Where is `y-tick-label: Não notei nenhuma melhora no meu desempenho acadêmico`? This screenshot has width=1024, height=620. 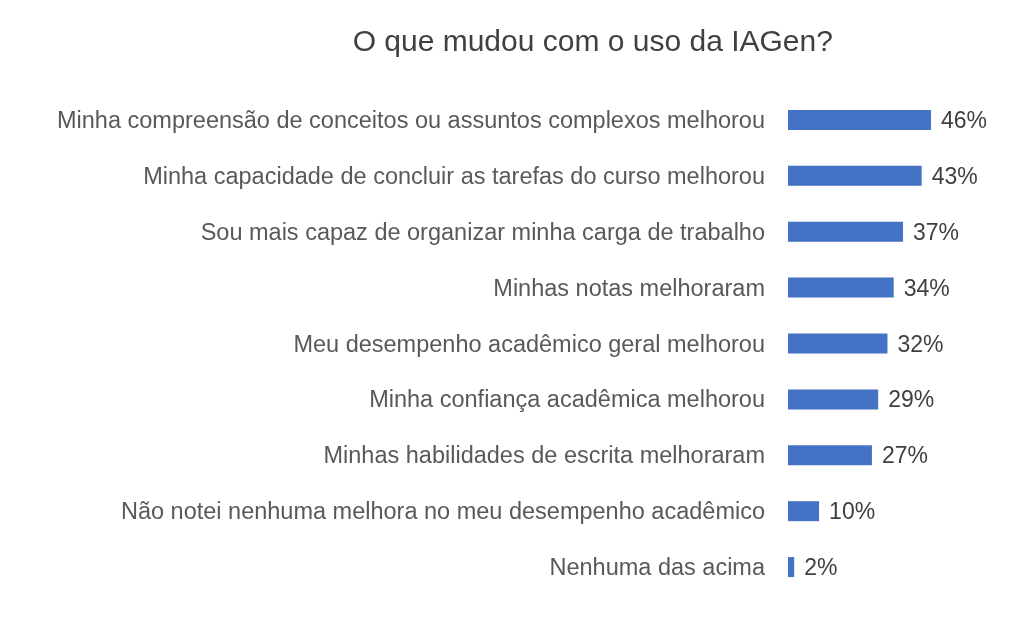 y-tick-label: Não notei nenhuma melhora no meu desempenho acadêmico is located at coordinates (442, 511).